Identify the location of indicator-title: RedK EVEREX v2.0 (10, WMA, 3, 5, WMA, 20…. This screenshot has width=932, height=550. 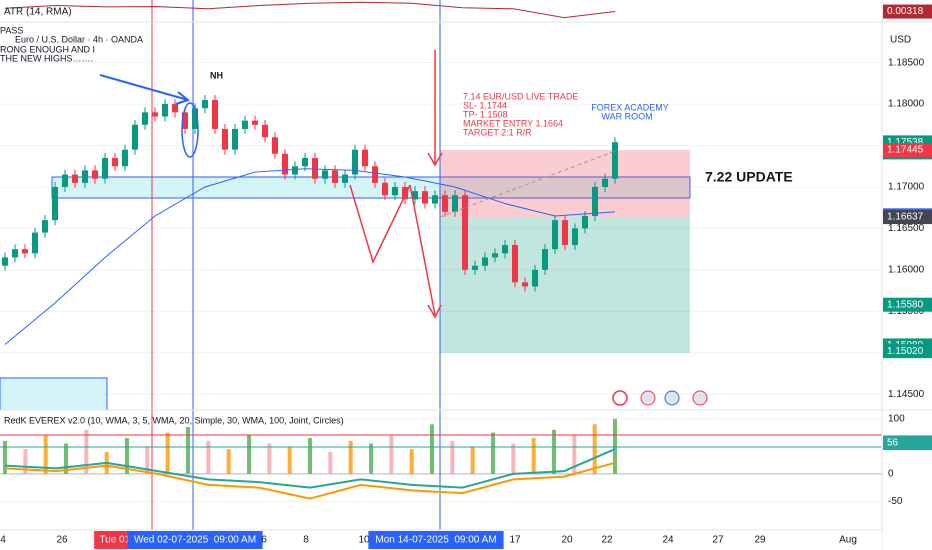
(174, 420).